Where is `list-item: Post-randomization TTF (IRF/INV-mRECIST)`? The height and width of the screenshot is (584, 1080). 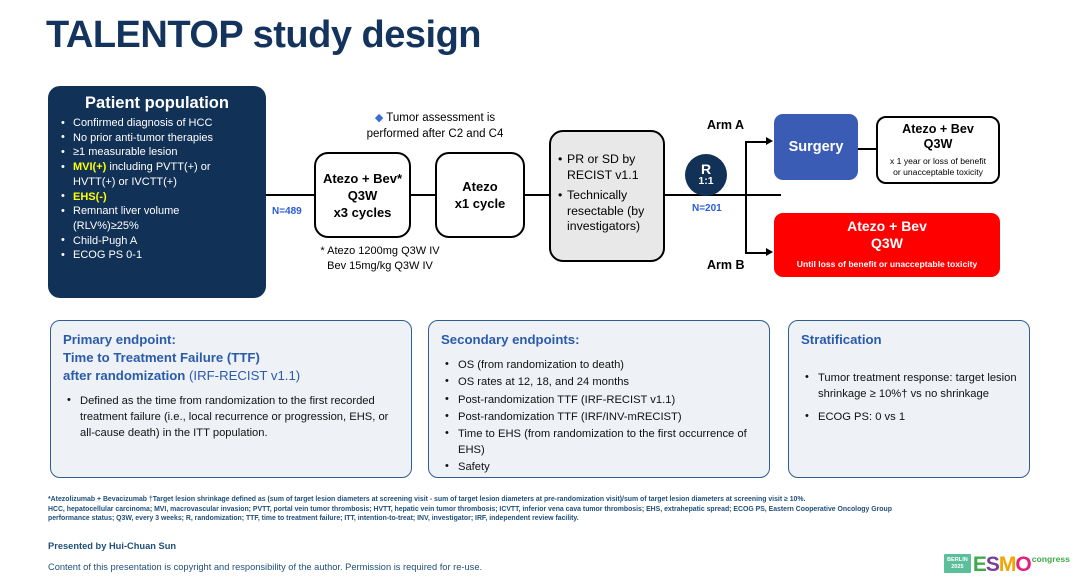 list-item: Post-randomization TTF (IRF/INV-mRECIST) is located at coordinates (599, 417).